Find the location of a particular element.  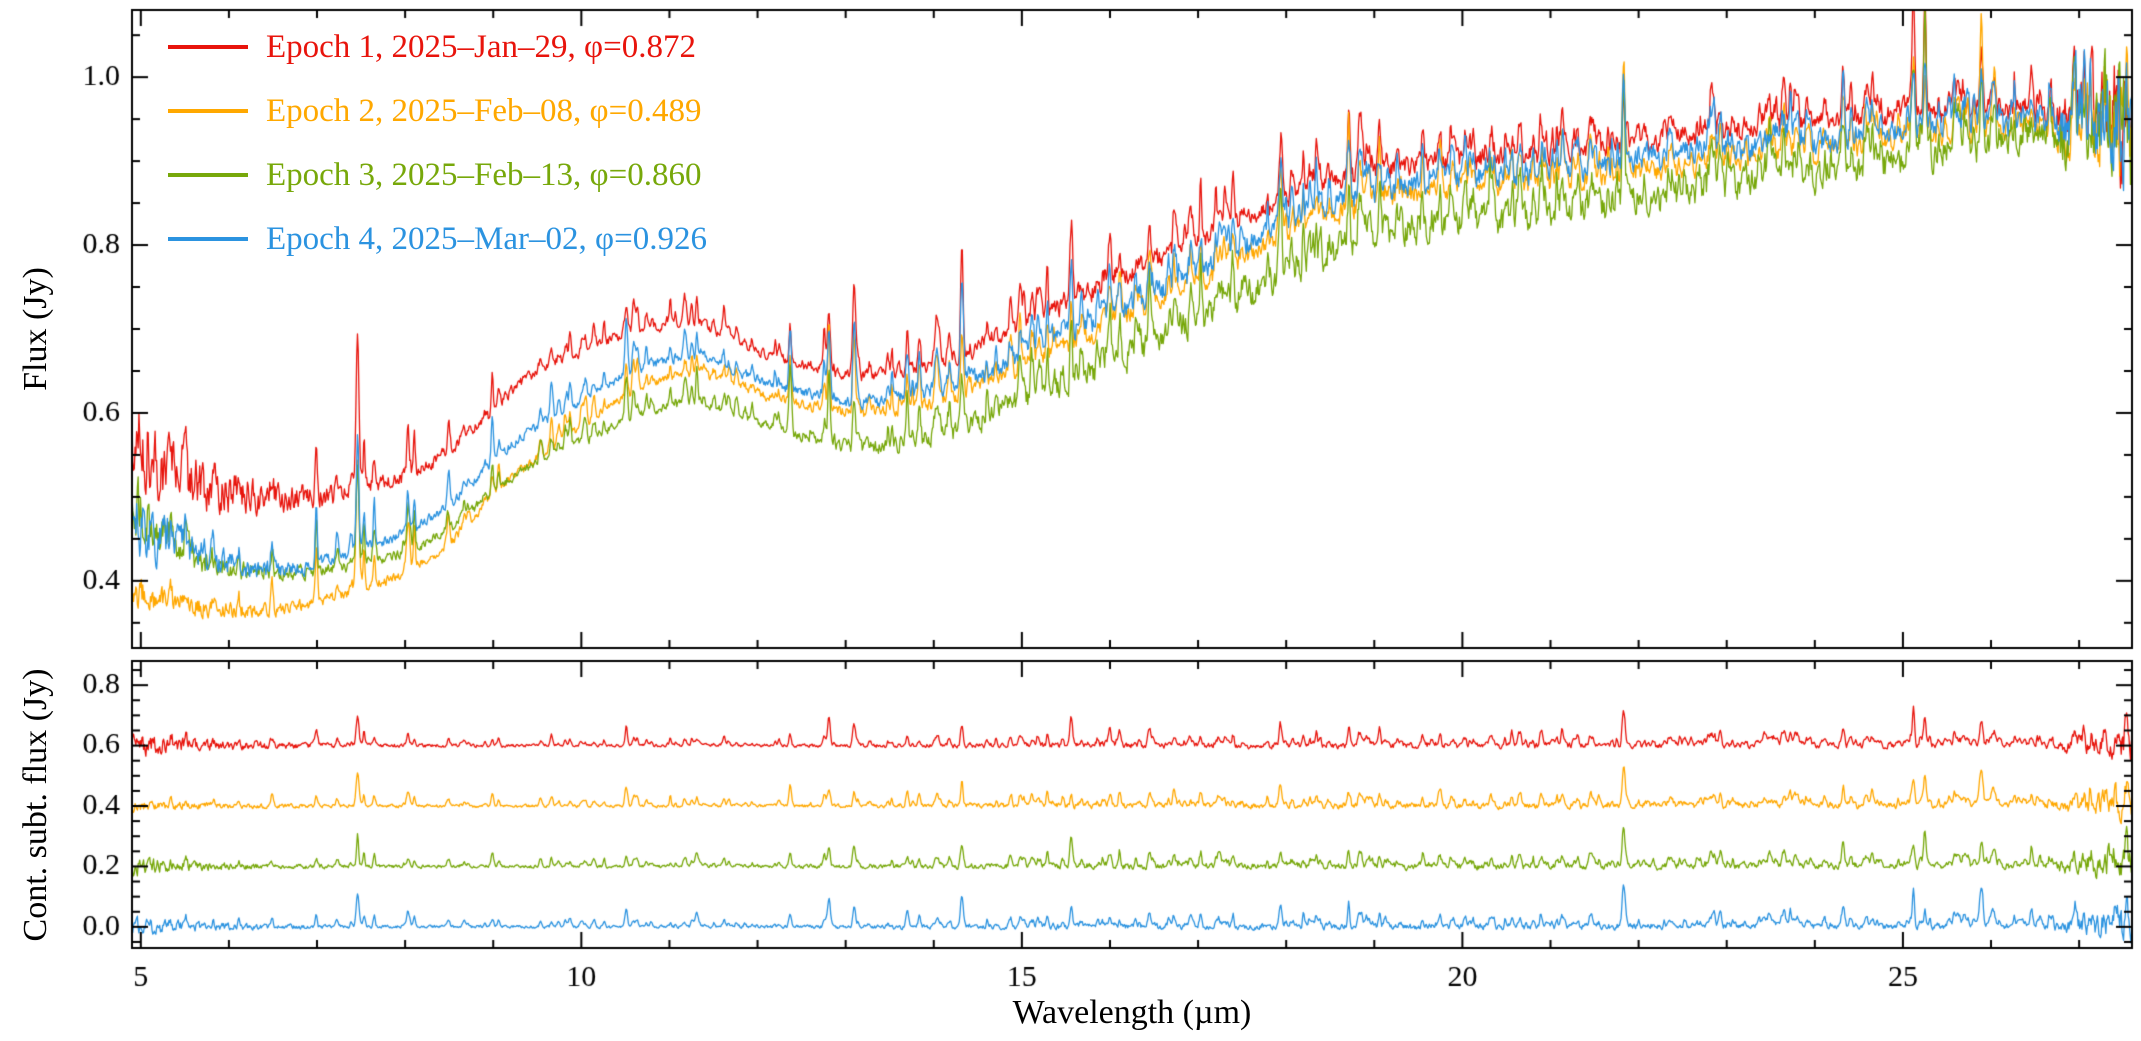

legend-entry-epoch-4: Epoch 4, 2025–Mar–02, φ=0.926 is located at coordinates (437, 239).